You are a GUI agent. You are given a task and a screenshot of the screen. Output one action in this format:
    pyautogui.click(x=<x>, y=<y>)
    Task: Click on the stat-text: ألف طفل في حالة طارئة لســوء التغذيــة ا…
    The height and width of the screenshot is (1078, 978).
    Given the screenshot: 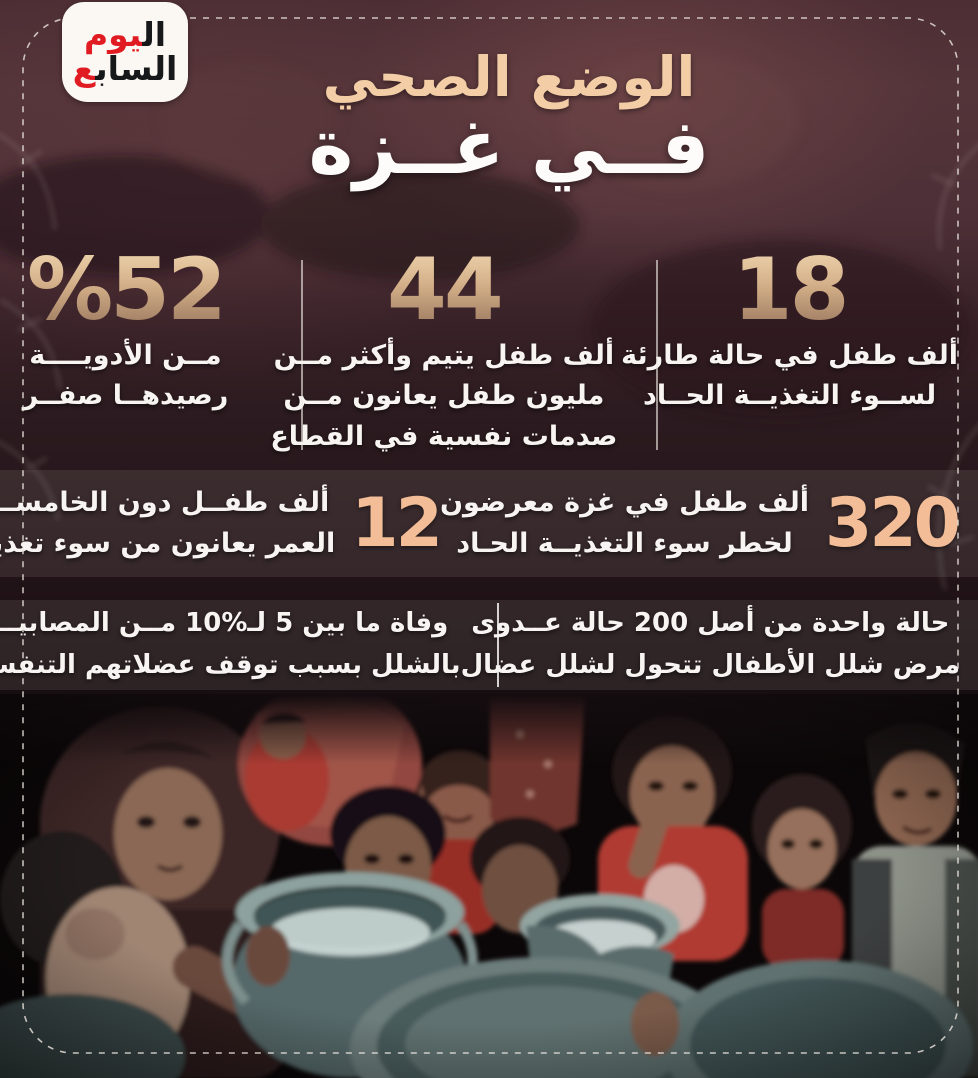 What is the action you would take?
    pyautogui.click(x=789, y=375)
    